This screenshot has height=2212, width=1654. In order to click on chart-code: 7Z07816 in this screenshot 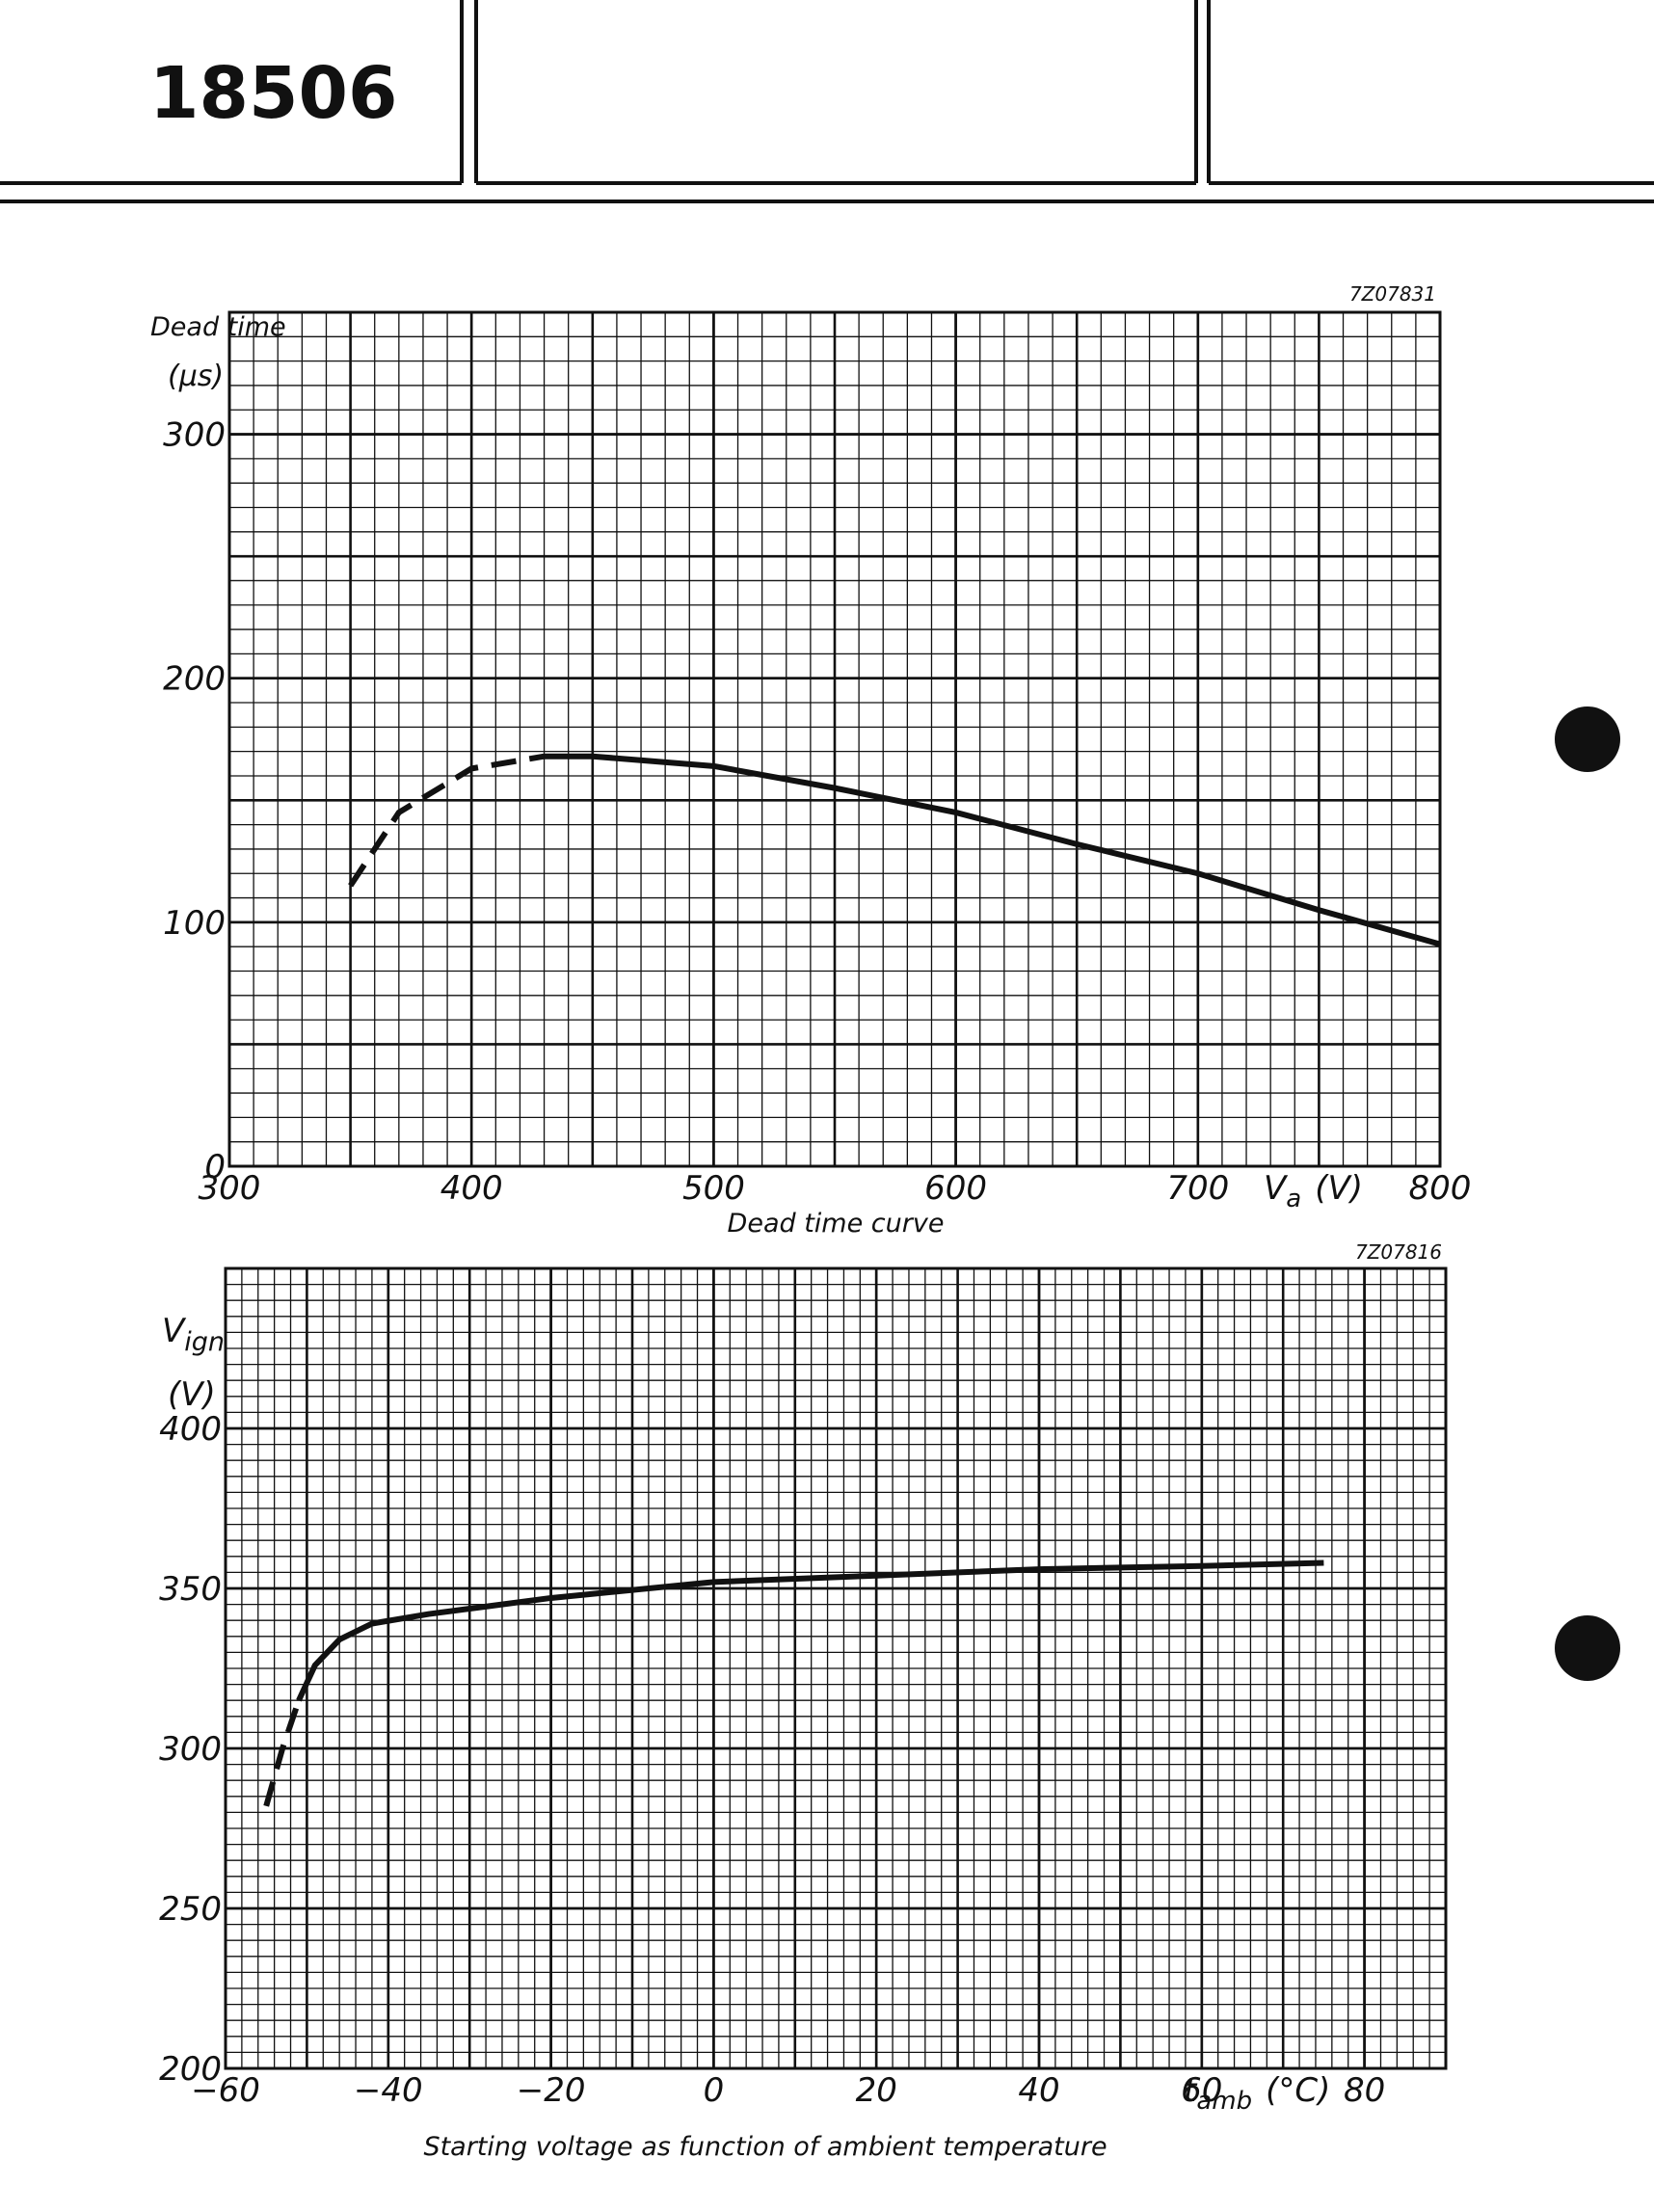, I will do `click(1398, 1252)`.